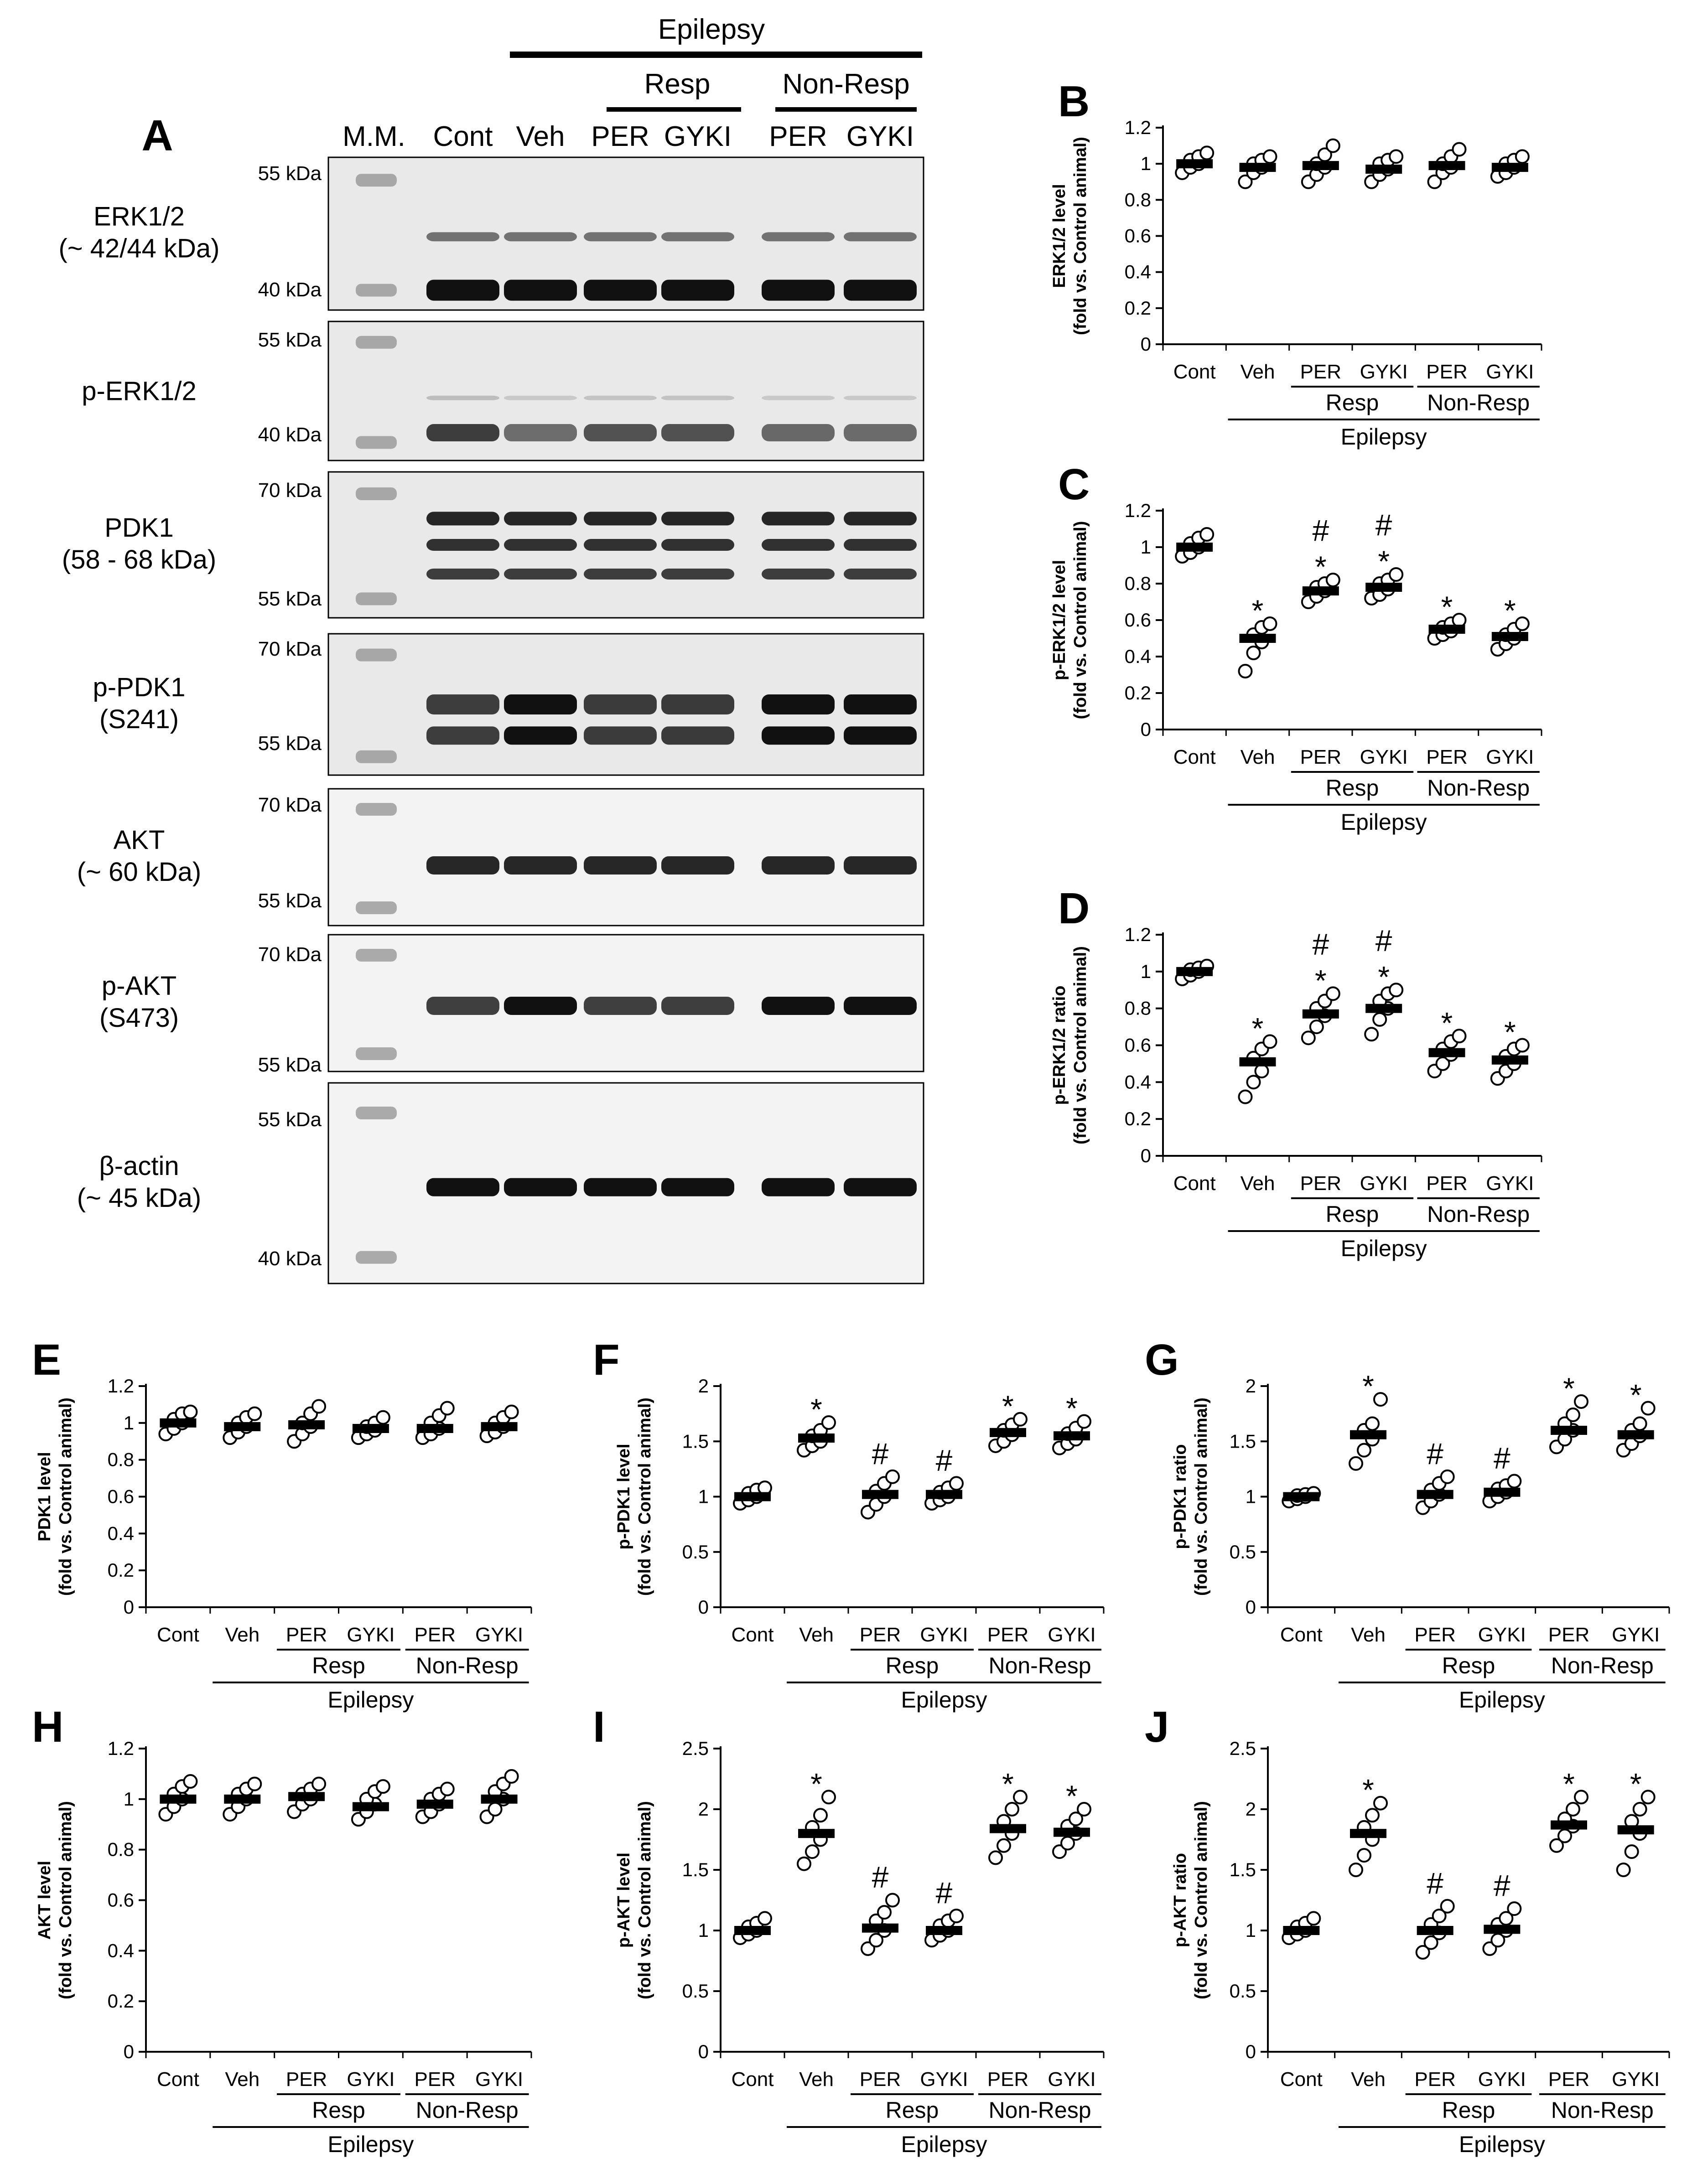 The width and height of the screenshot is (1687, 2184). What do you see at coordinates (290, 955) in the screenshot?
I see `marker-label: 70 kDa` at bounding box center [290, 955].